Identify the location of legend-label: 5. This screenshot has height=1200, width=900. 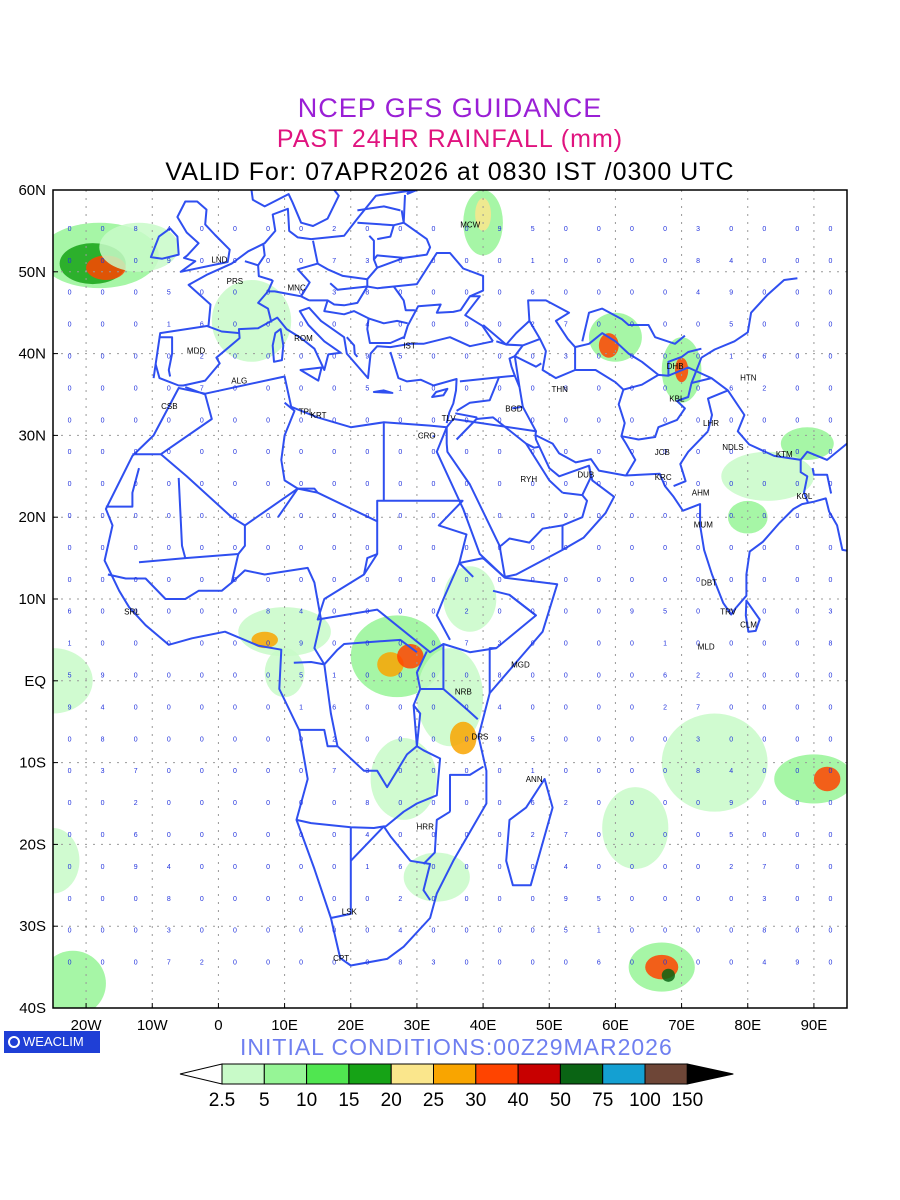
(264, 1100).